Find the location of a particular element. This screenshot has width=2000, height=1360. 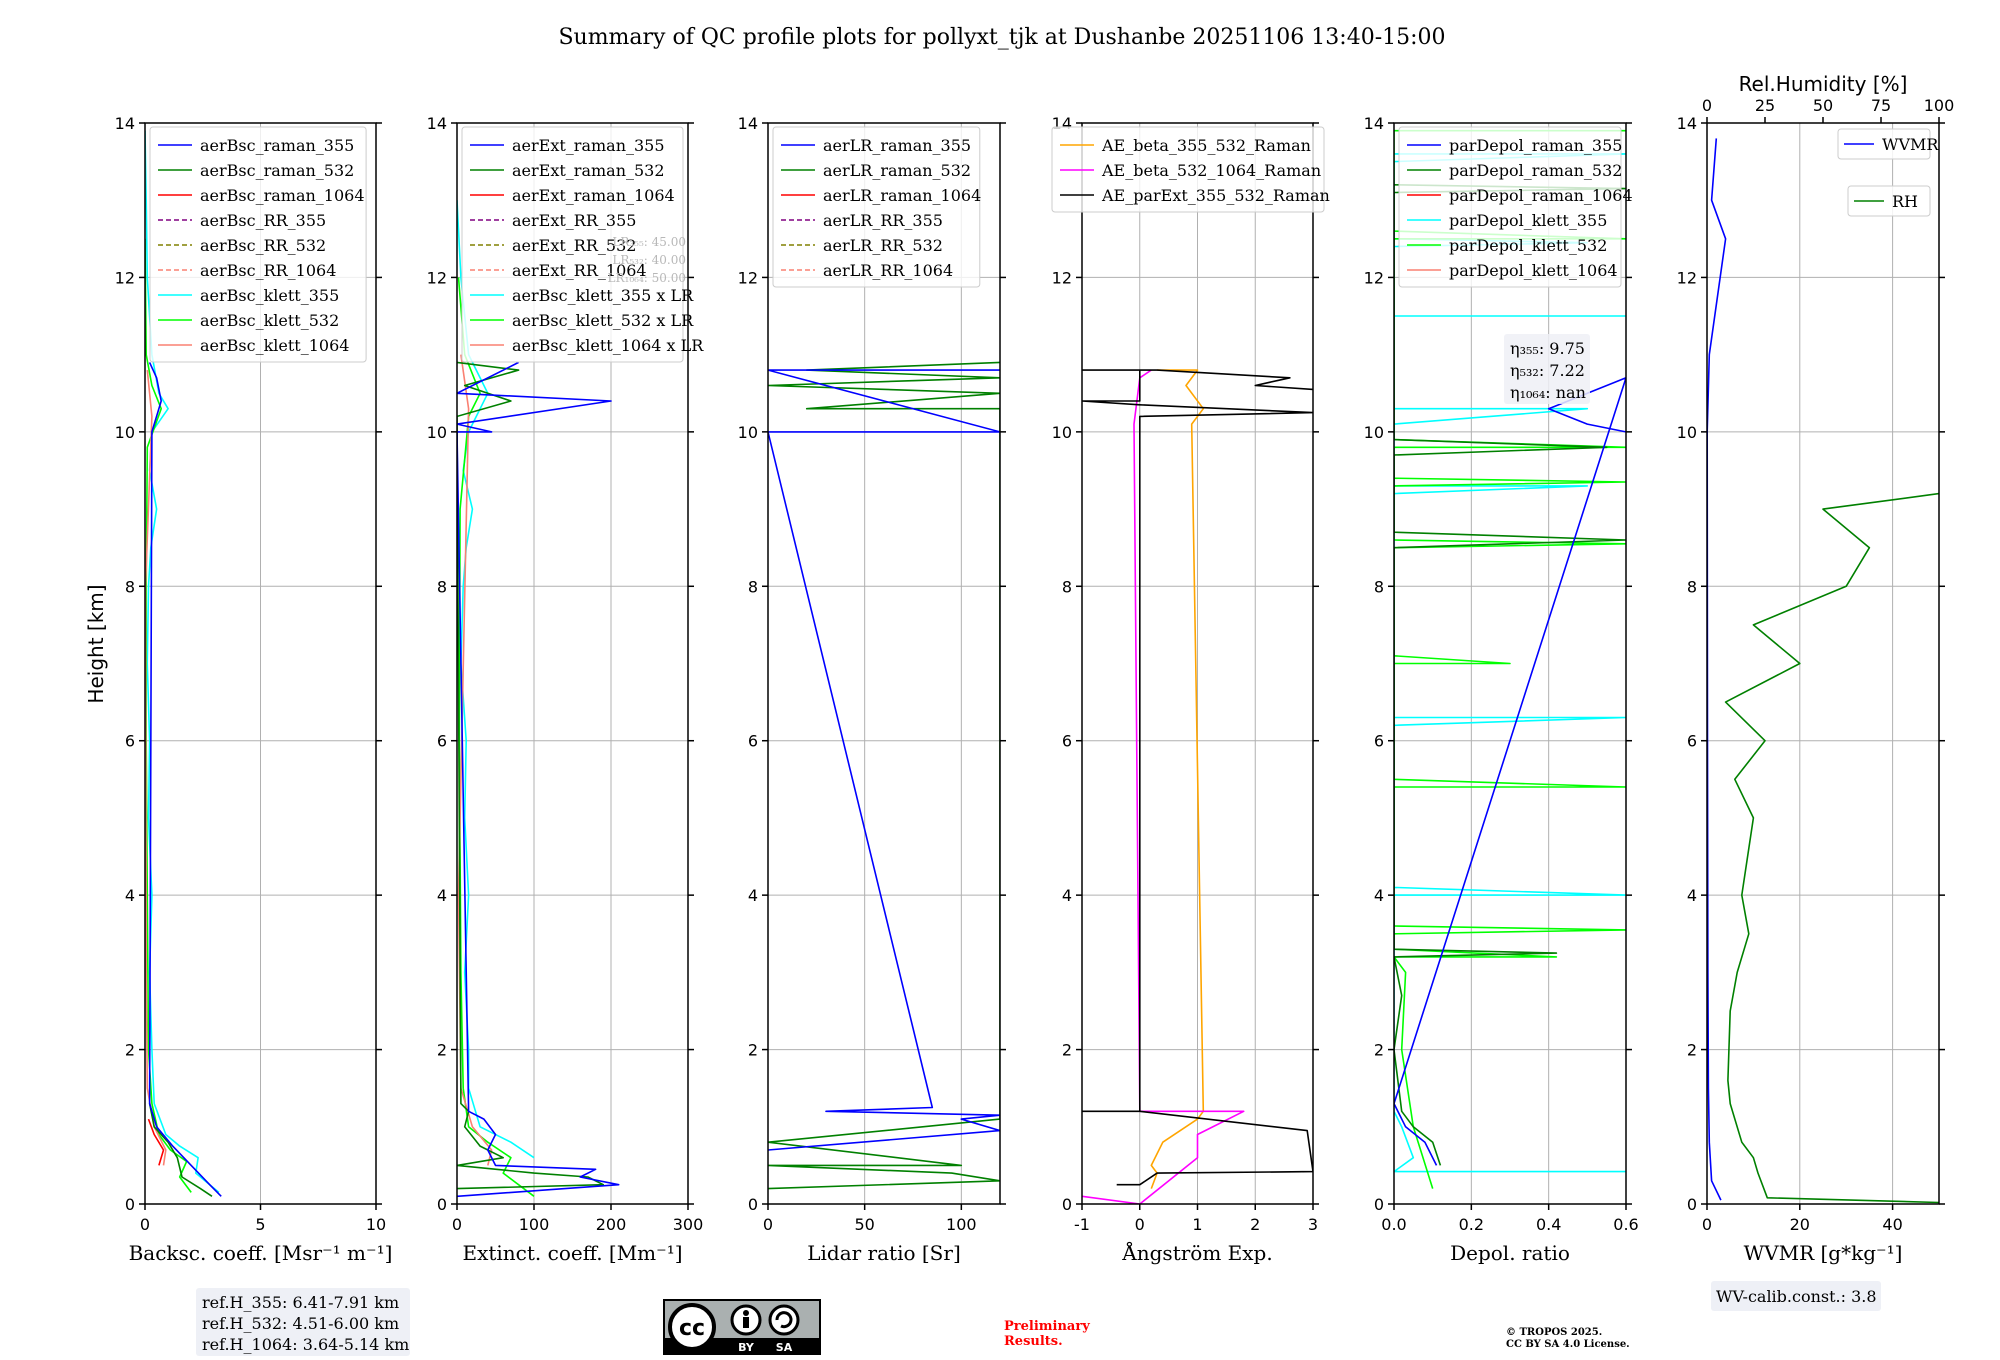

legend-label: parDepol_raman_1064 is located at coordinates (1541, 195).